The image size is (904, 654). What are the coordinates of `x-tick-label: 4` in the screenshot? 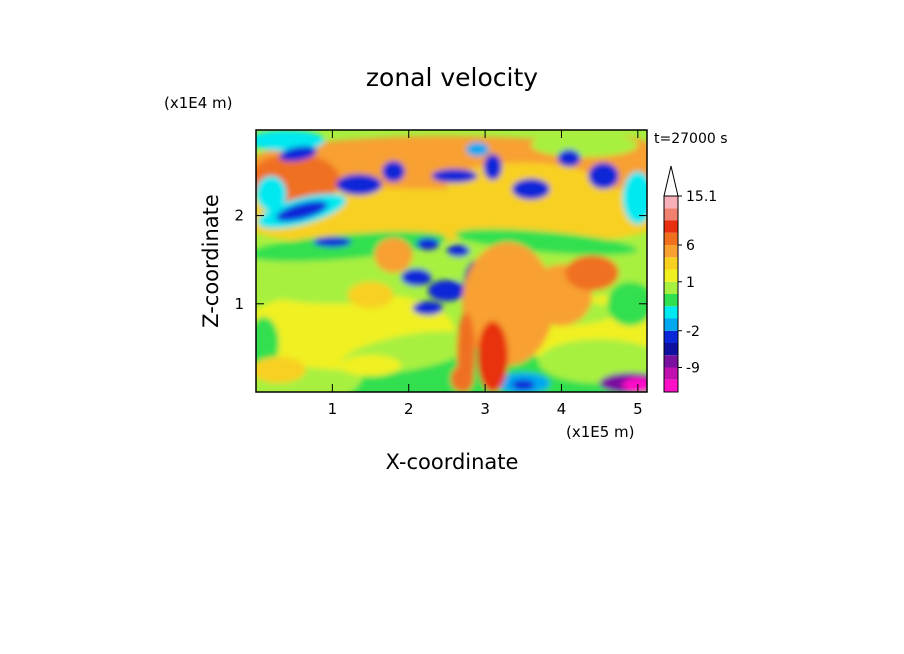 It's located at (562, 409).